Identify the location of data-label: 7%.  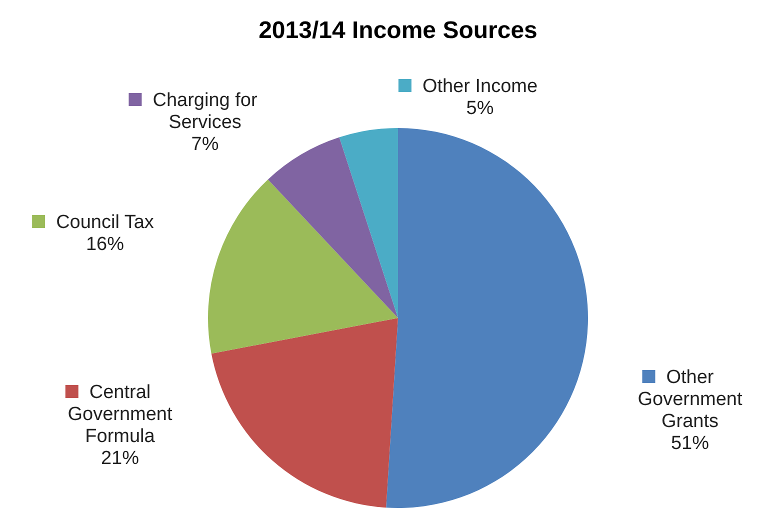
(205, 144).